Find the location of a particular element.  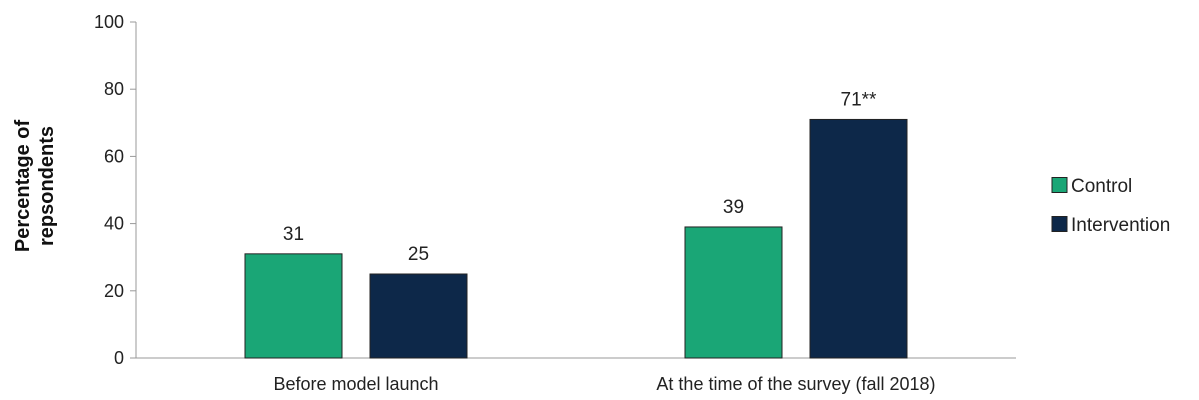

y-tick-label: 40 is located at coordinates (114, 224).